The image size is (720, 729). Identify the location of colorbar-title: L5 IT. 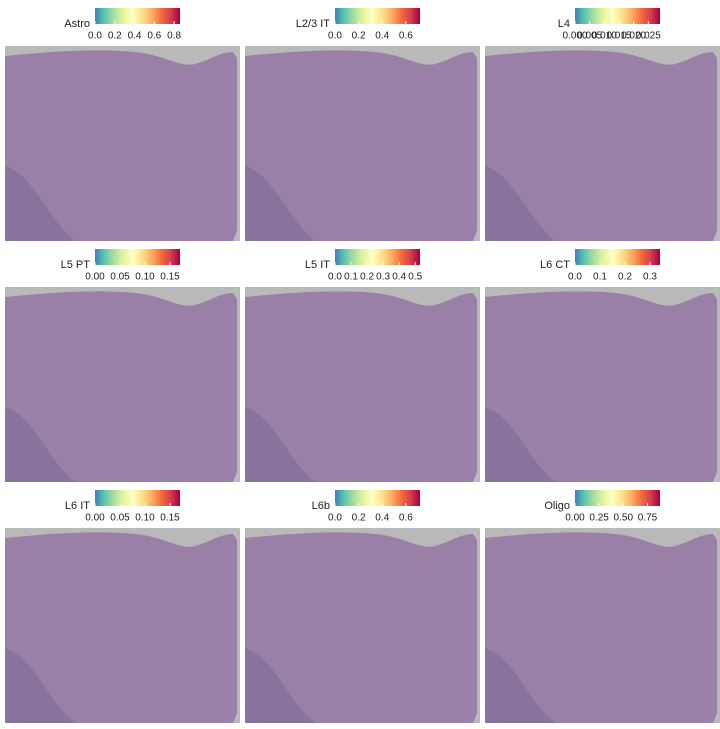
(317, 265).